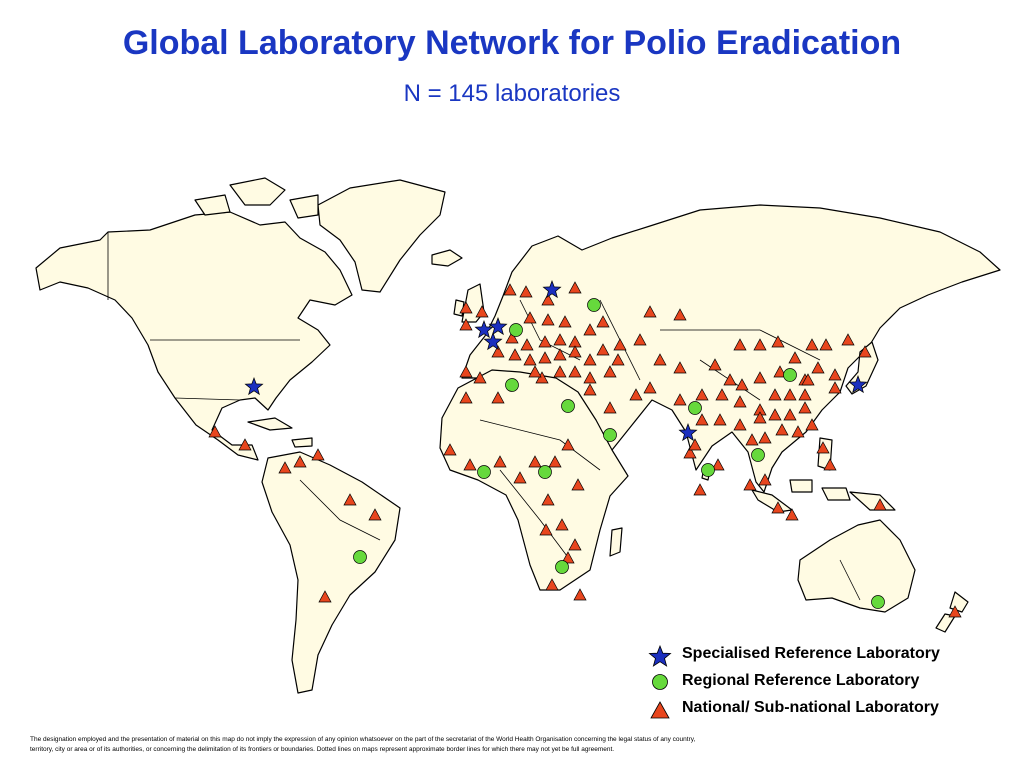  Describe the element at coordinates (447, 258) in the screenshot. I see `iceland-landmass` at that location.